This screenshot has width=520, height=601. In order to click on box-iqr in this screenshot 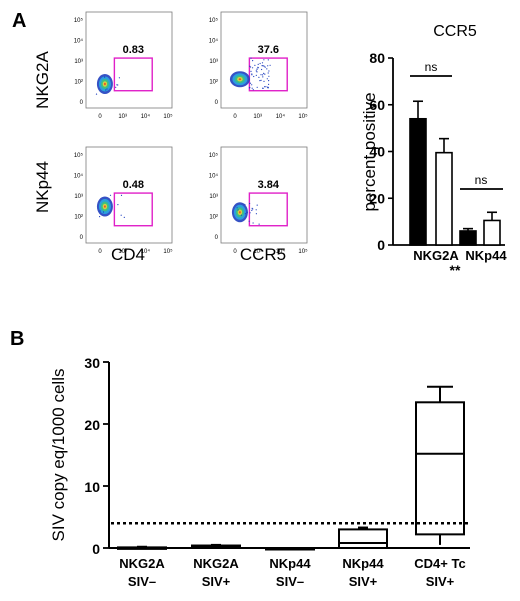, I will do `click(363, 539)`.